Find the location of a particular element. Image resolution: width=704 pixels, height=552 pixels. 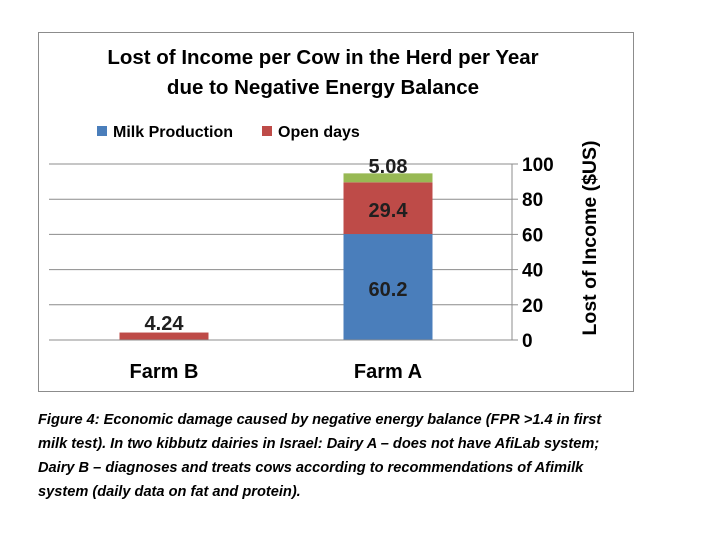

data-label: 4.24 is located at coordinates (165, 324).